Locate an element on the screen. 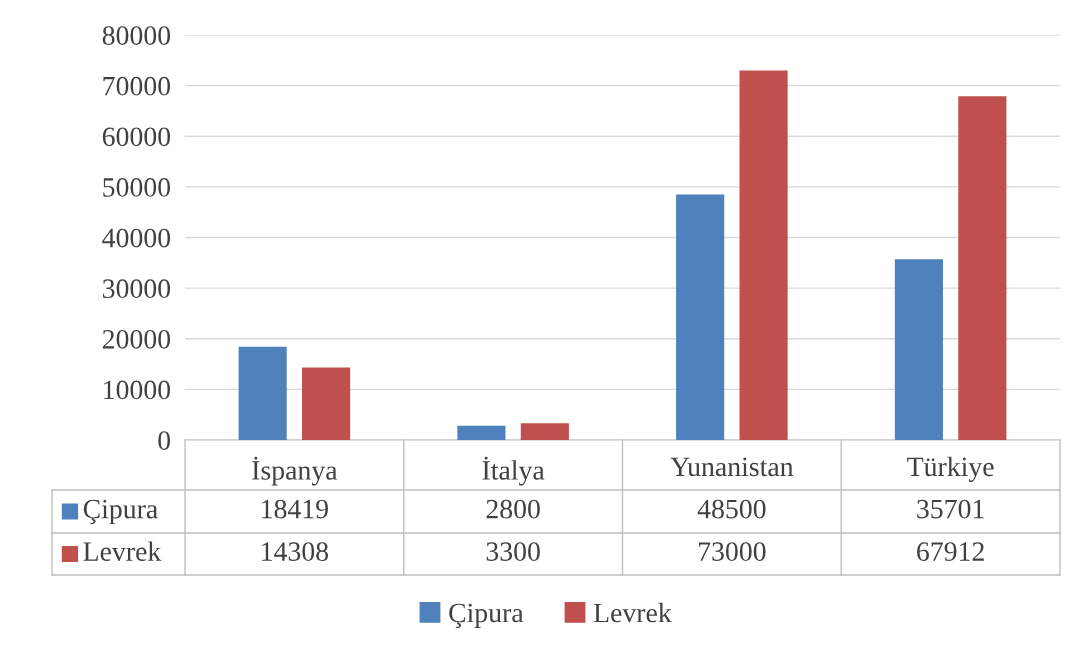 The width and height of the screenshot is (1092, 653). y-tick-label: 30000 is located at coordinates (136, 289).